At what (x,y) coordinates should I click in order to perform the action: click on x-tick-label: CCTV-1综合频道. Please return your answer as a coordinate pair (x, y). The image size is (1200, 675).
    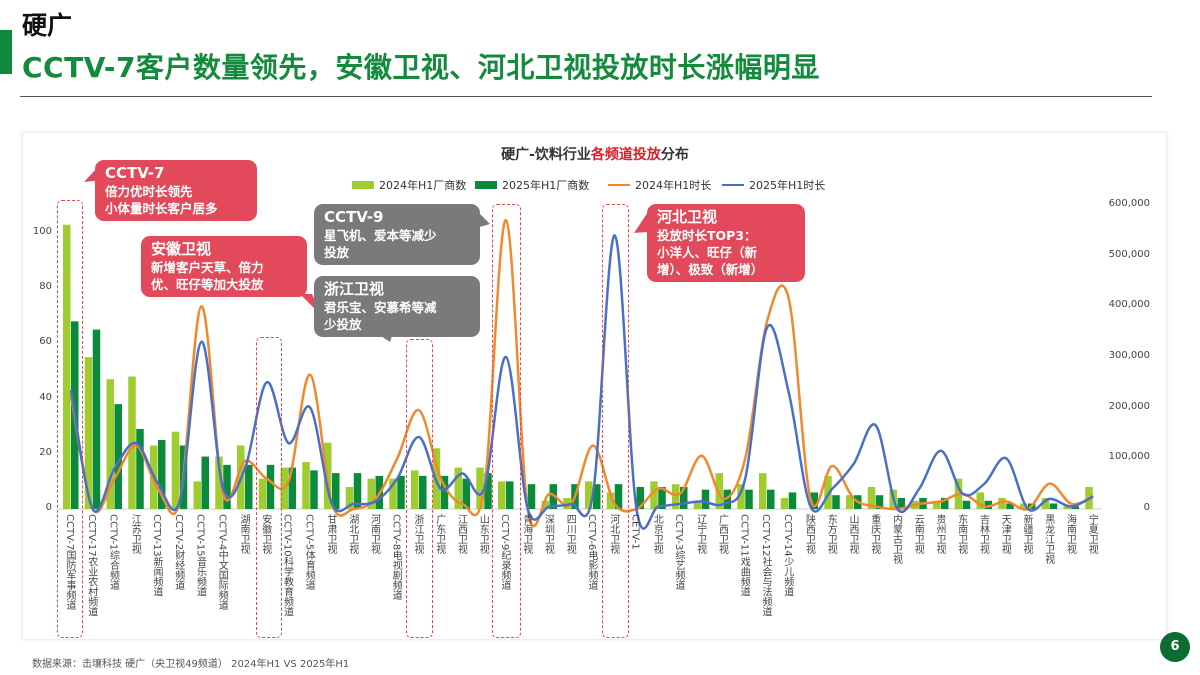
    Looking at the image, I should click on (113, 552).